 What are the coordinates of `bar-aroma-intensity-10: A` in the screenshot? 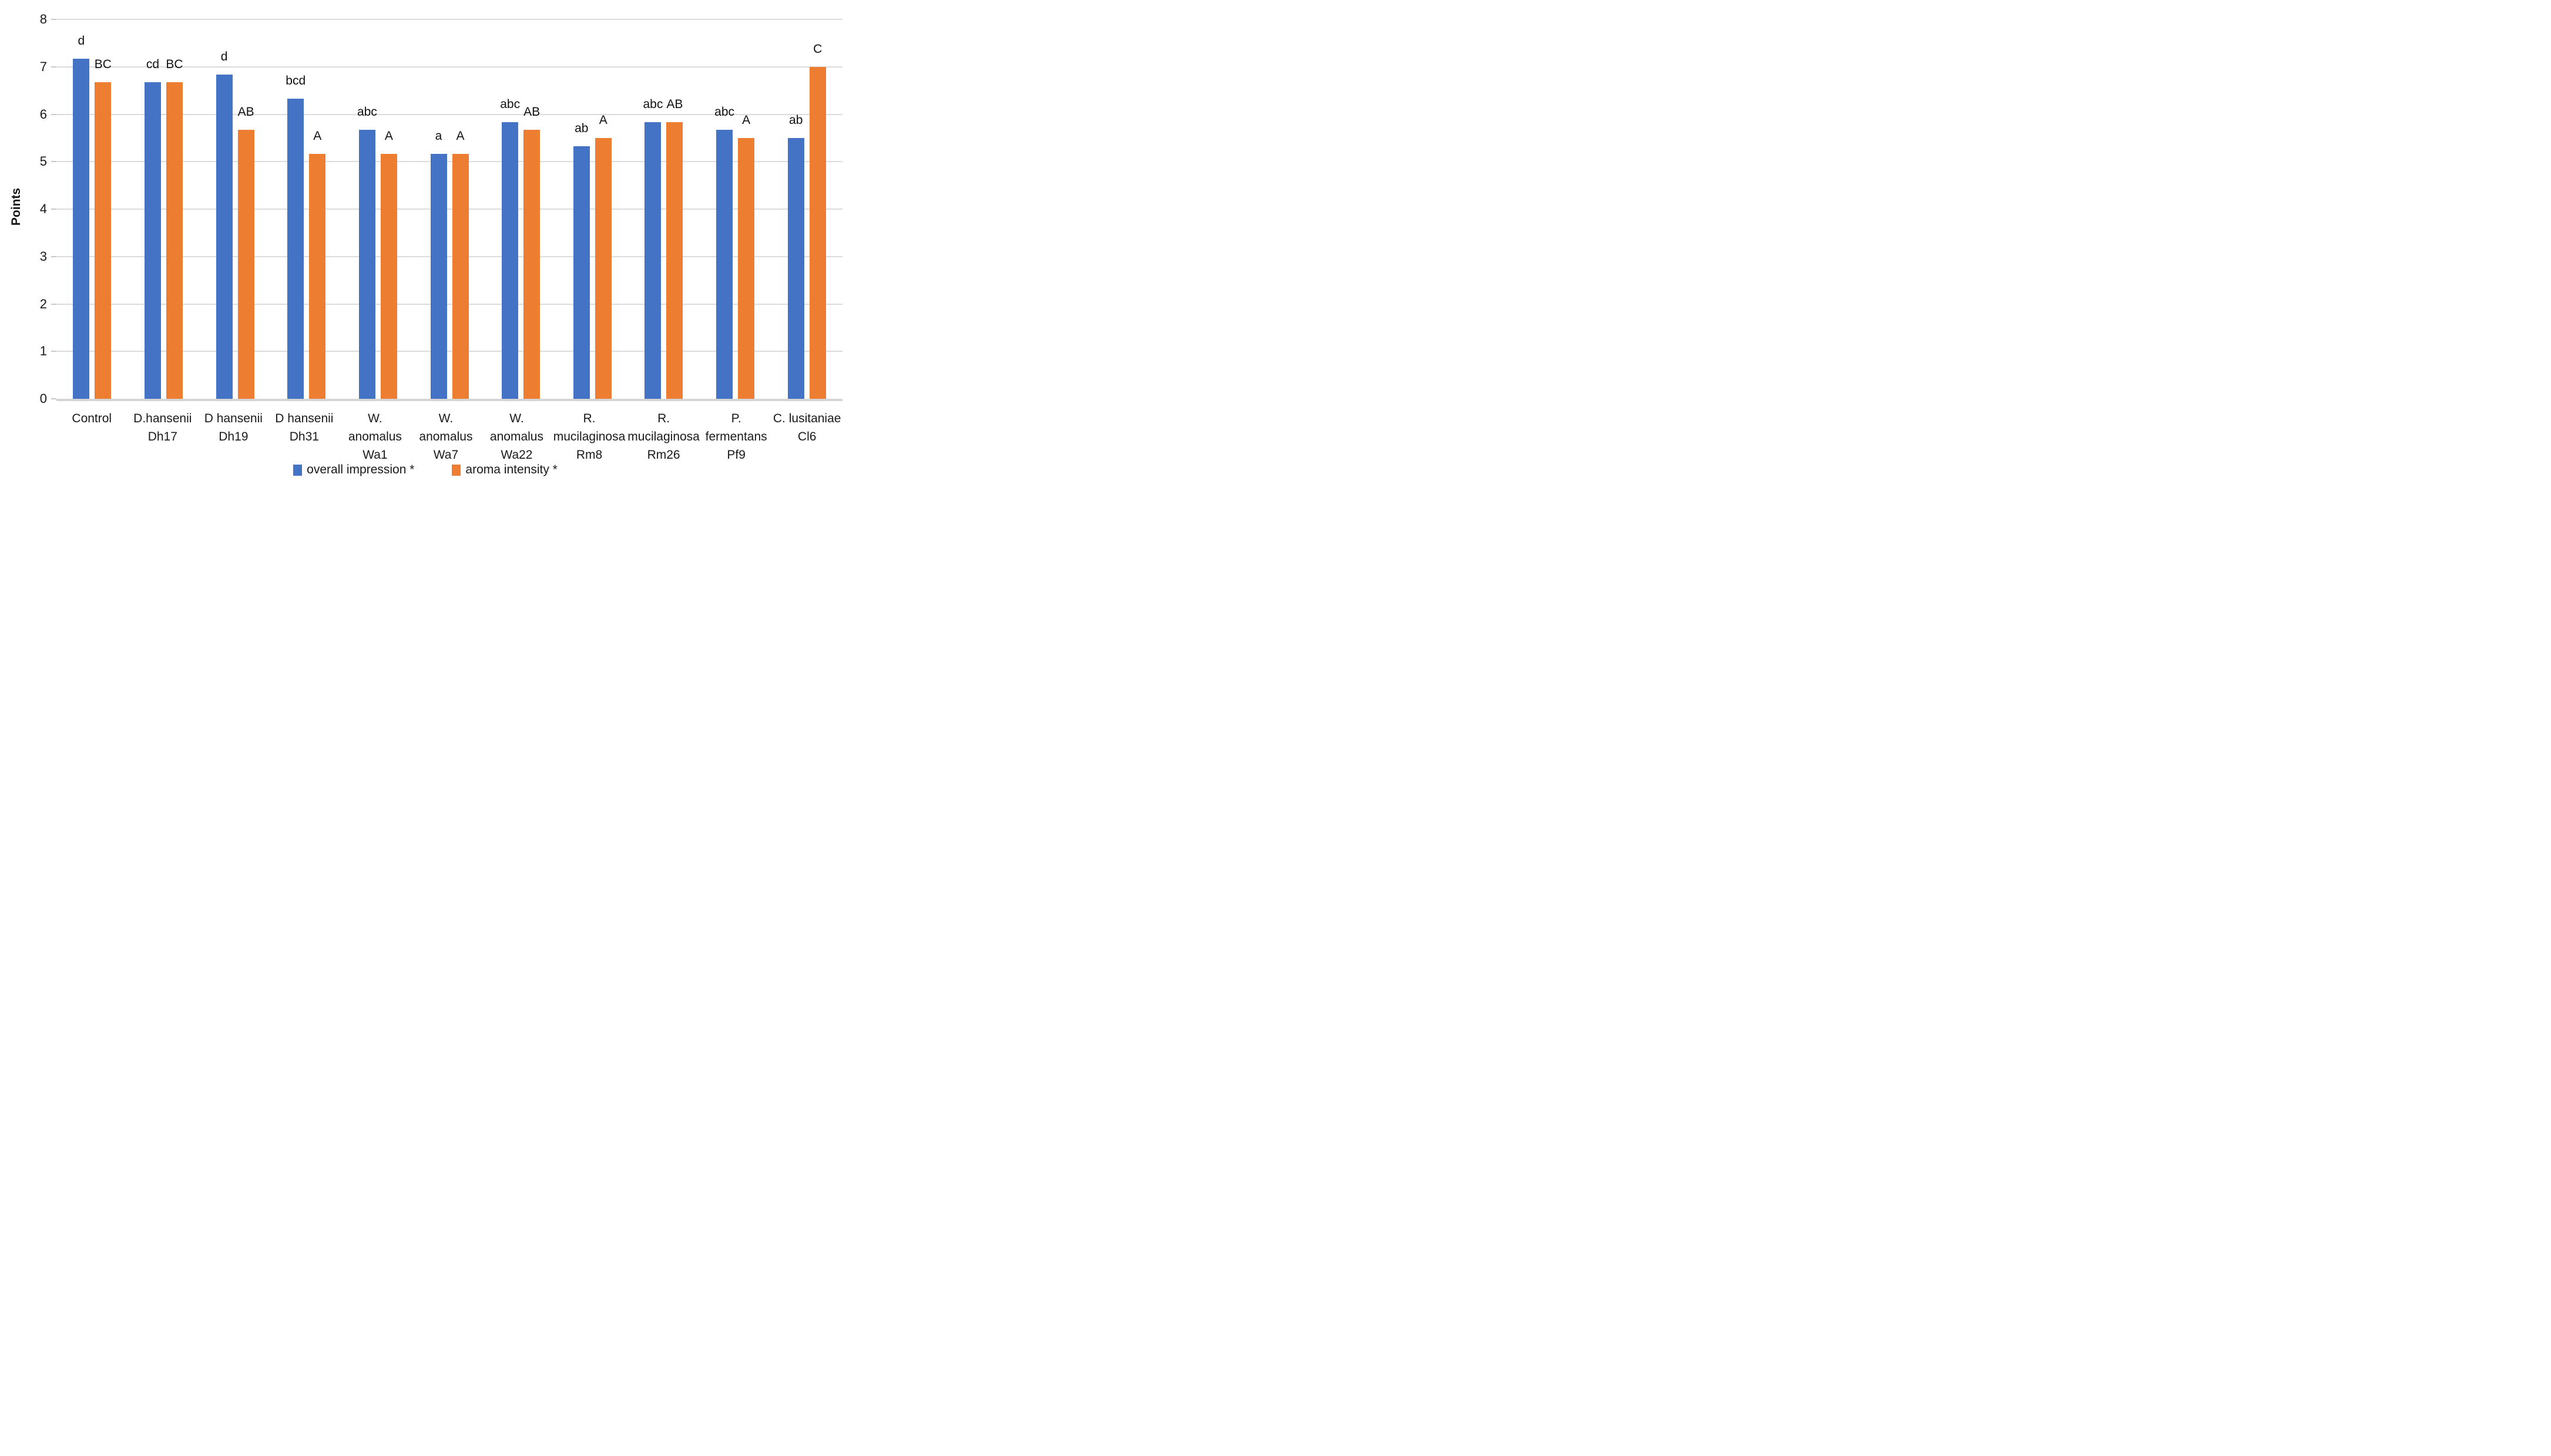 It's located at (746, 256).